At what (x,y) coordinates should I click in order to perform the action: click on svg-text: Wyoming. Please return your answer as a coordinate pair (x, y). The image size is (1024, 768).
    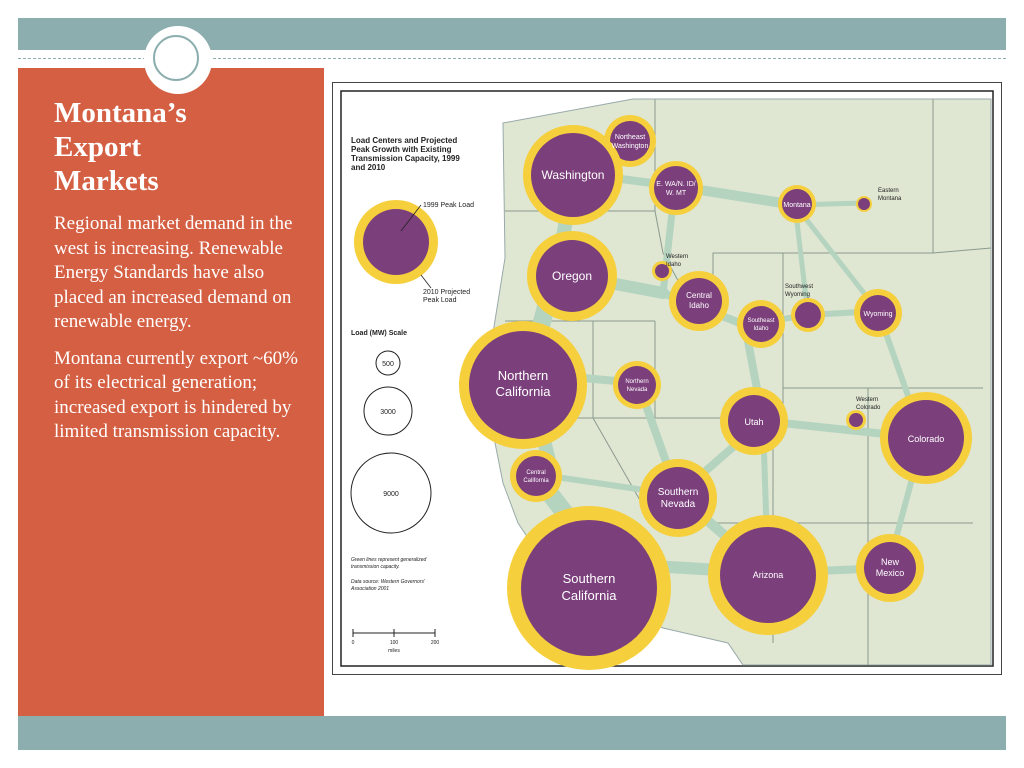
    Looking at the image, I should click on (877, 314).